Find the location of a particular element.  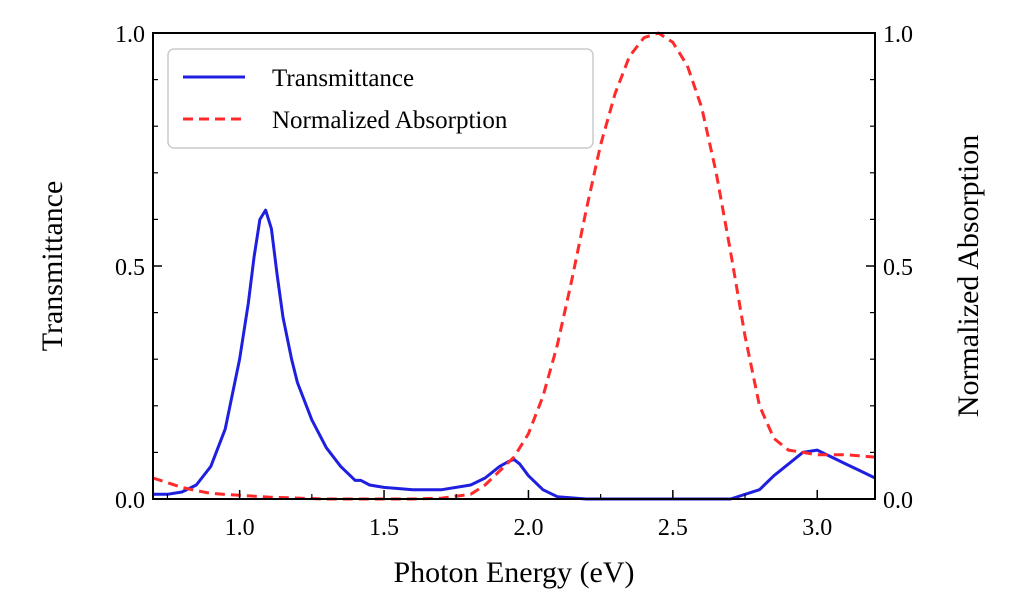

y-left-tick-label: 0.5 is located at coordinates (130, 268).